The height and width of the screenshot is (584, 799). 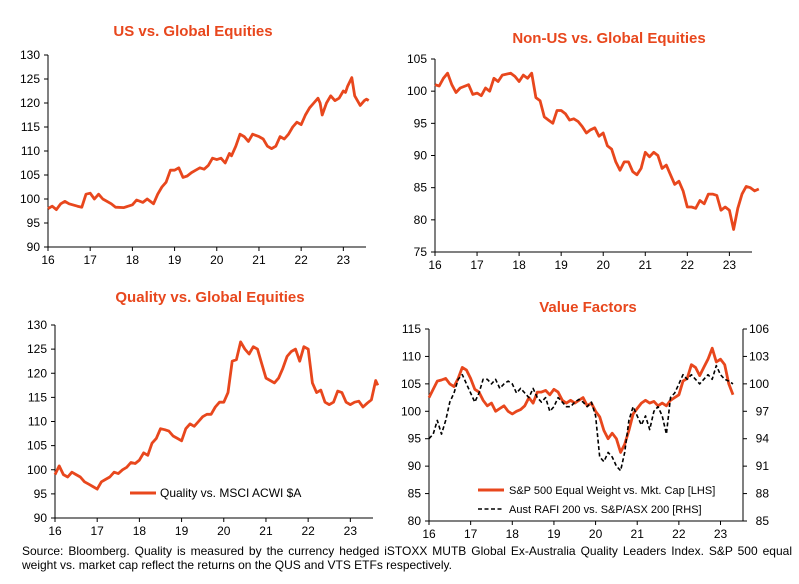 I want to click on y-right-tick-label: 94, so click(x=763, y=439).